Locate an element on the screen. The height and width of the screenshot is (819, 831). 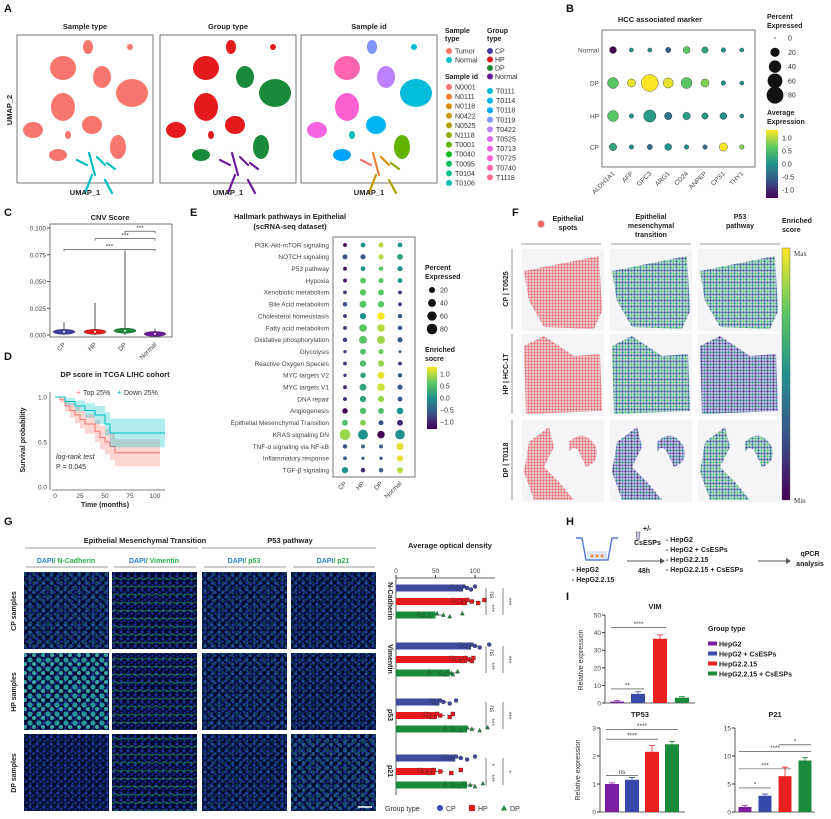
x-tick-label: Normal is located at coordinates (394, 490).